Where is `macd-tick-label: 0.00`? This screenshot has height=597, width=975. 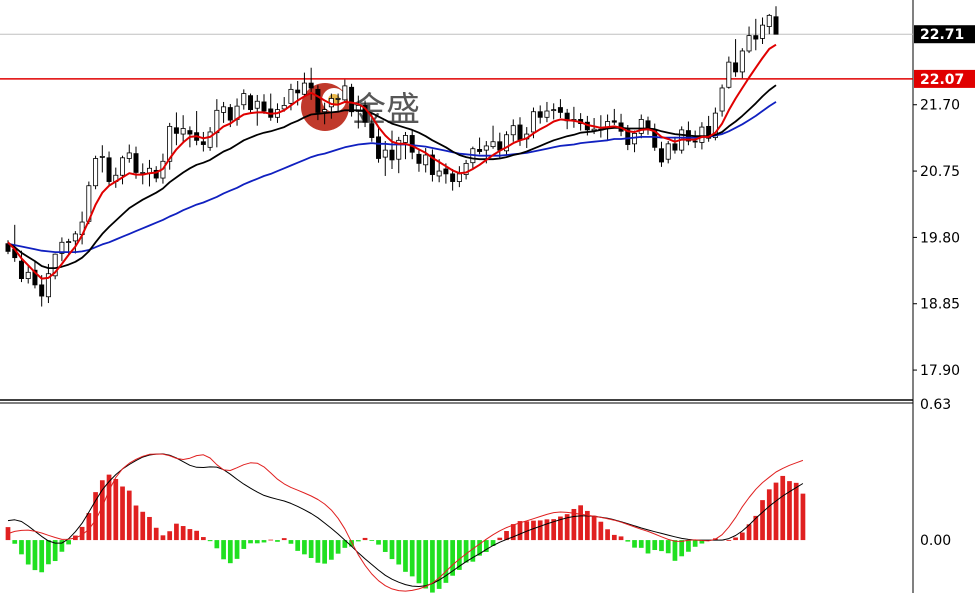
macd-tick-label: 0.00 is located at coordinates (935, 541).